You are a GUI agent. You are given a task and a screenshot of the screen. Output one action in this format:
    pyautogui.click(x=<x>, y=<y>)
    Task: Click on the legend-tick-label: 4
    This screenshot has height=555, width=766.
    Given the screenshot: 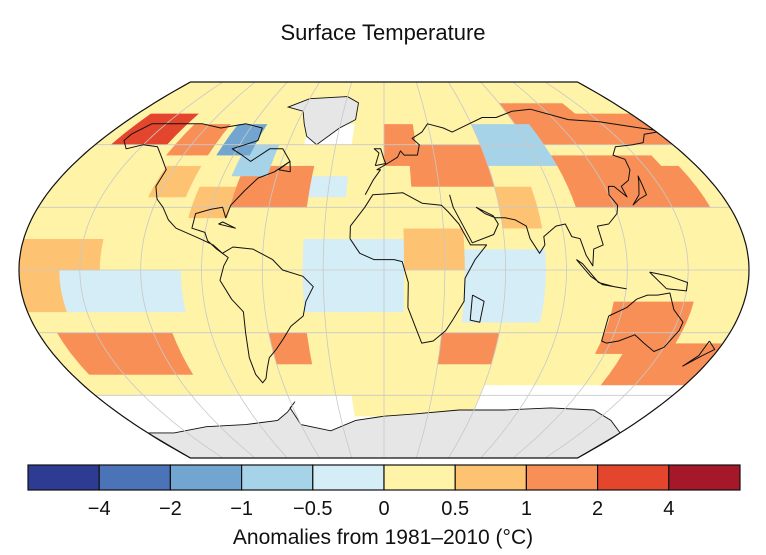 What is the action you would take?
    pyautogui.click(x=668, y=509)
    